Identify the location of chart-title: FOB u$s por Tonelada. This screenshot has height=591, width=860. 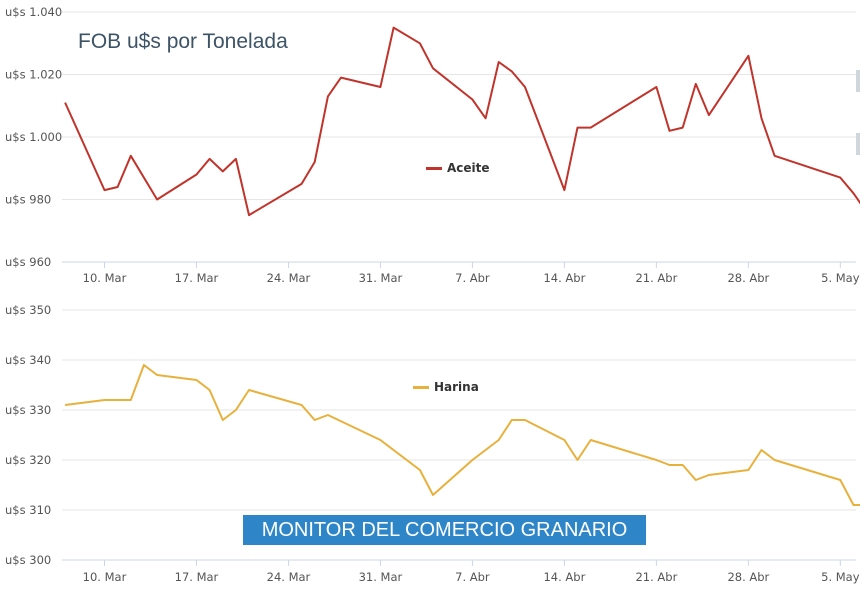
(183, 41).